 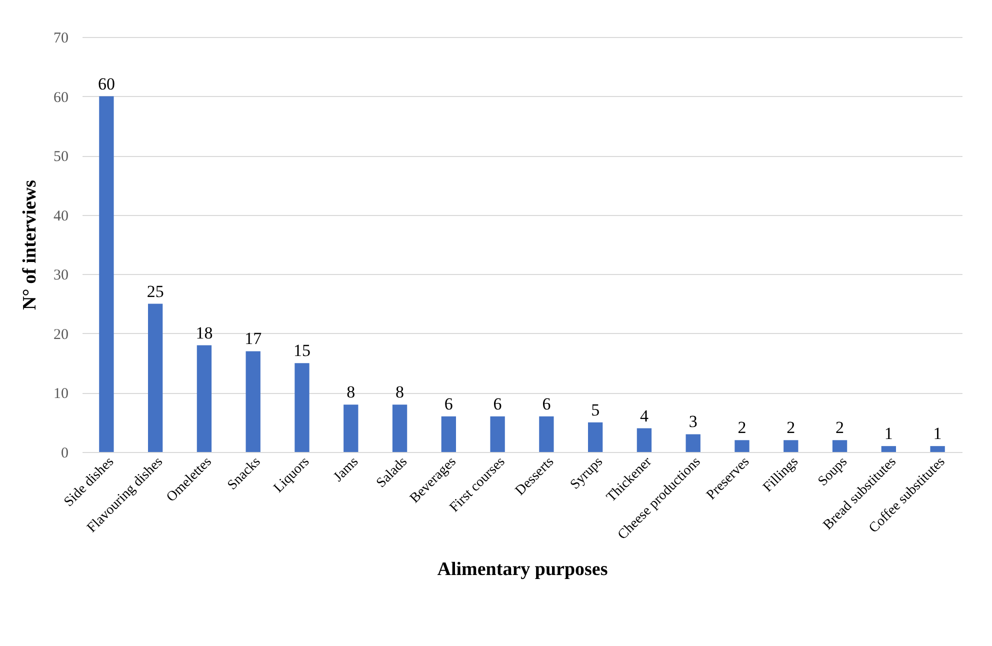 What do you see at coordinates (644, 416) in the screenshot?
I see `data-label: 4` at bounding box center [644, 416].